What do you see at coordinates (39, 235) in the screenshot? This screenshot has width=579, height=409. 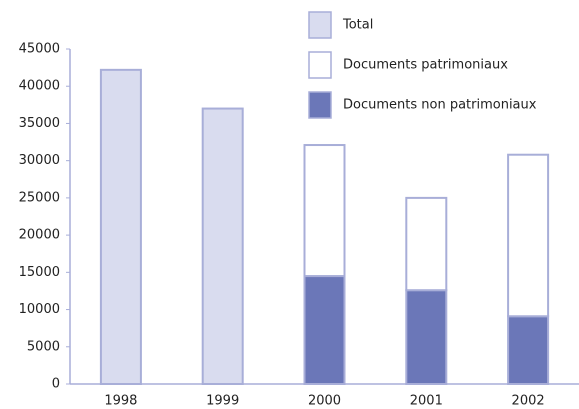 I see `y-tick-label: 20000` at bounding box center [39, 235].